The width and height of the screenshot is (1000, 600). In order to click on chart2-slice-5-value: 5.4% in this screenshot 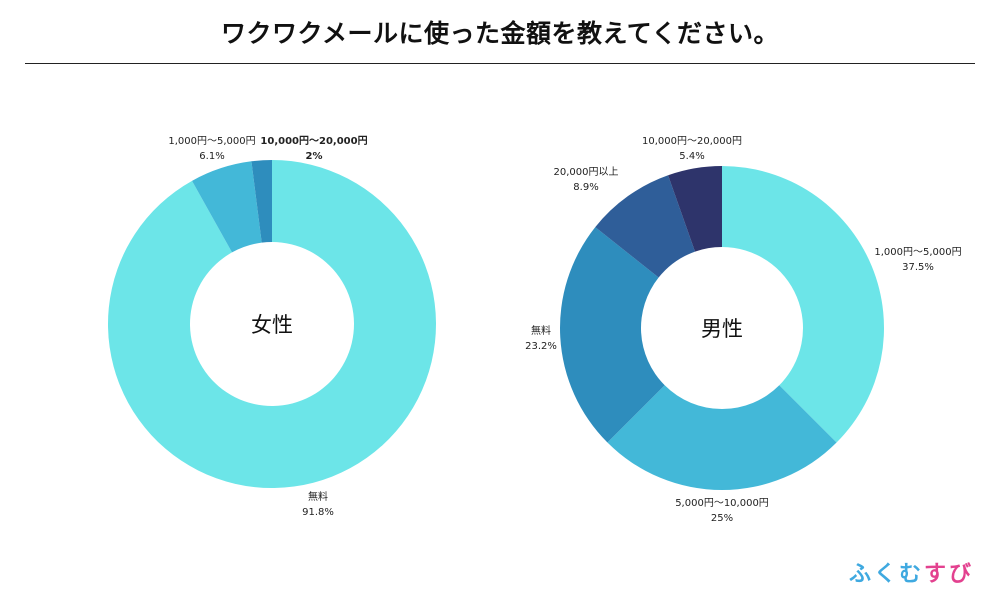, I will do `click(691, 156)`.